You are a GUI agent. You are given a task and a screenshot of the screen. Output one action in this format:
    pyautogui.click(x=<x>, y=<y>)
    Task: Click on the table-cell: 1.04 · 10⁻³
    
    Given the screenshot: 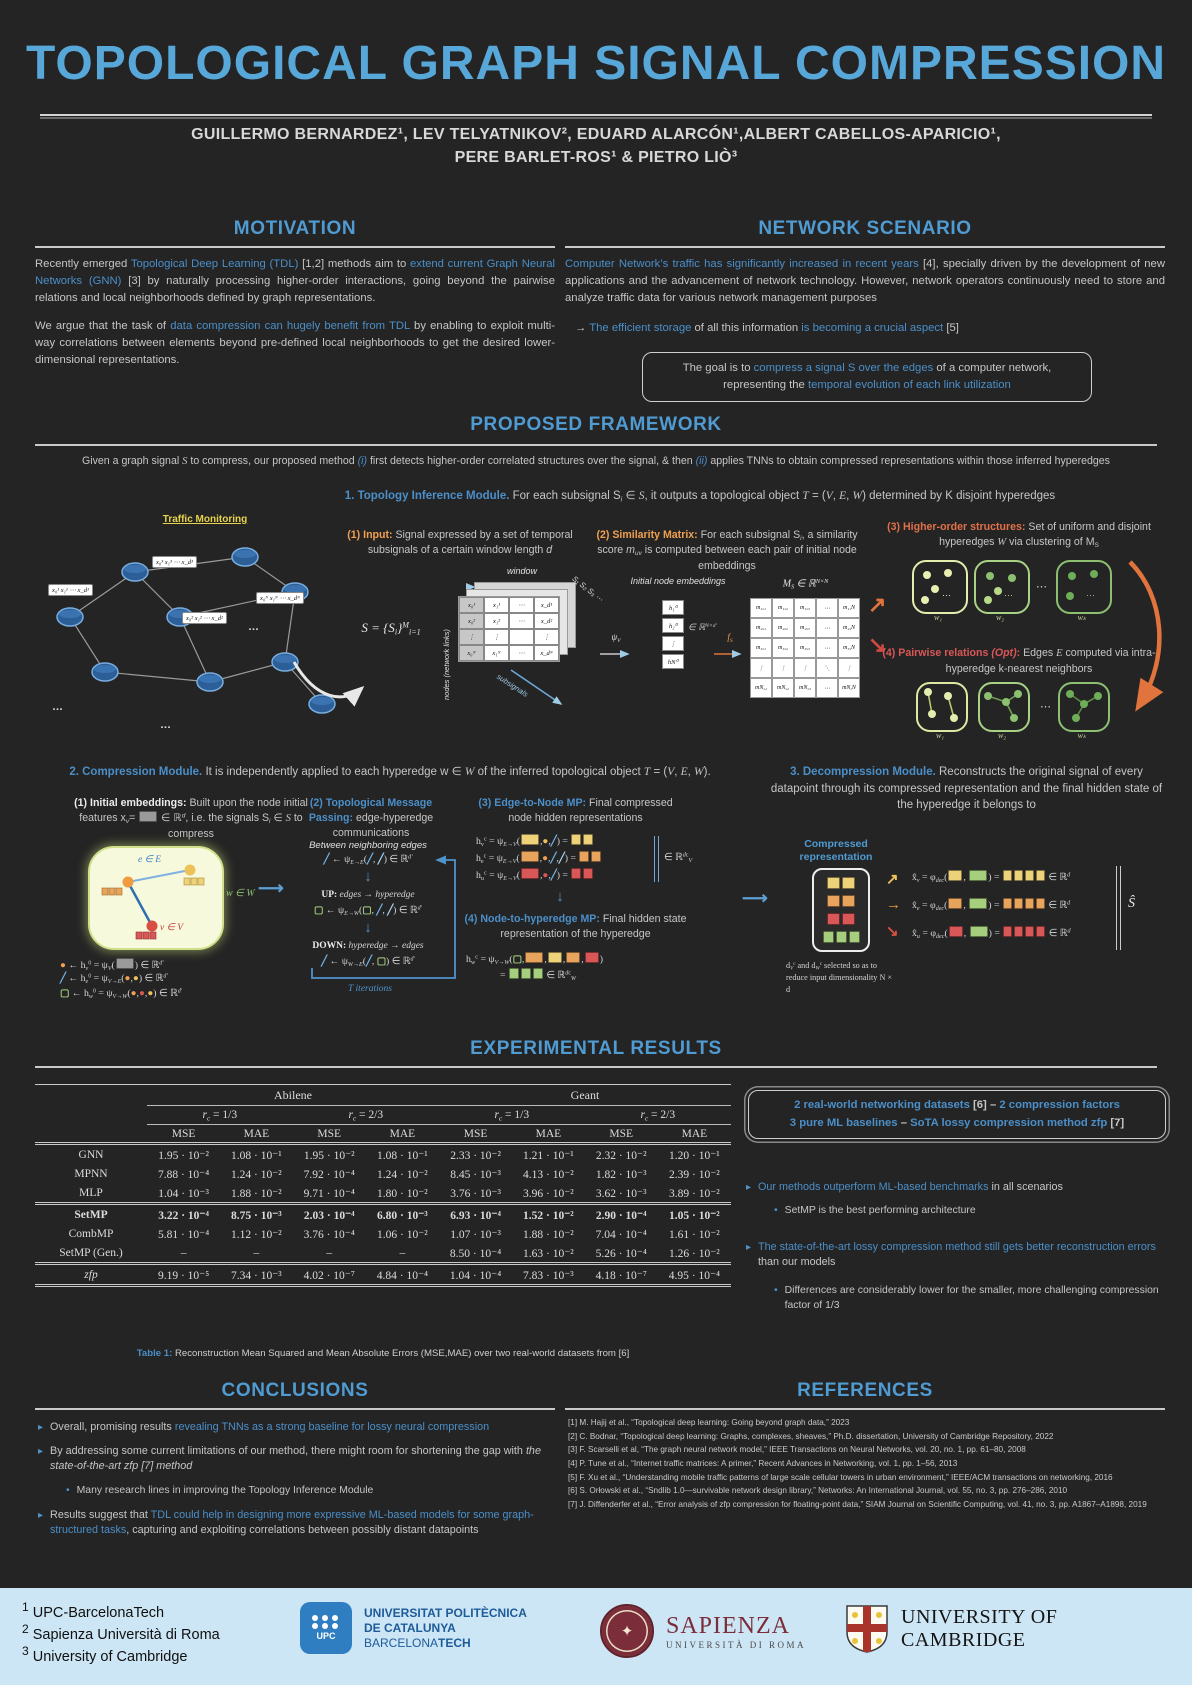 What is the action you would take?
    pyautogui.click(x=183, y=1193)
    